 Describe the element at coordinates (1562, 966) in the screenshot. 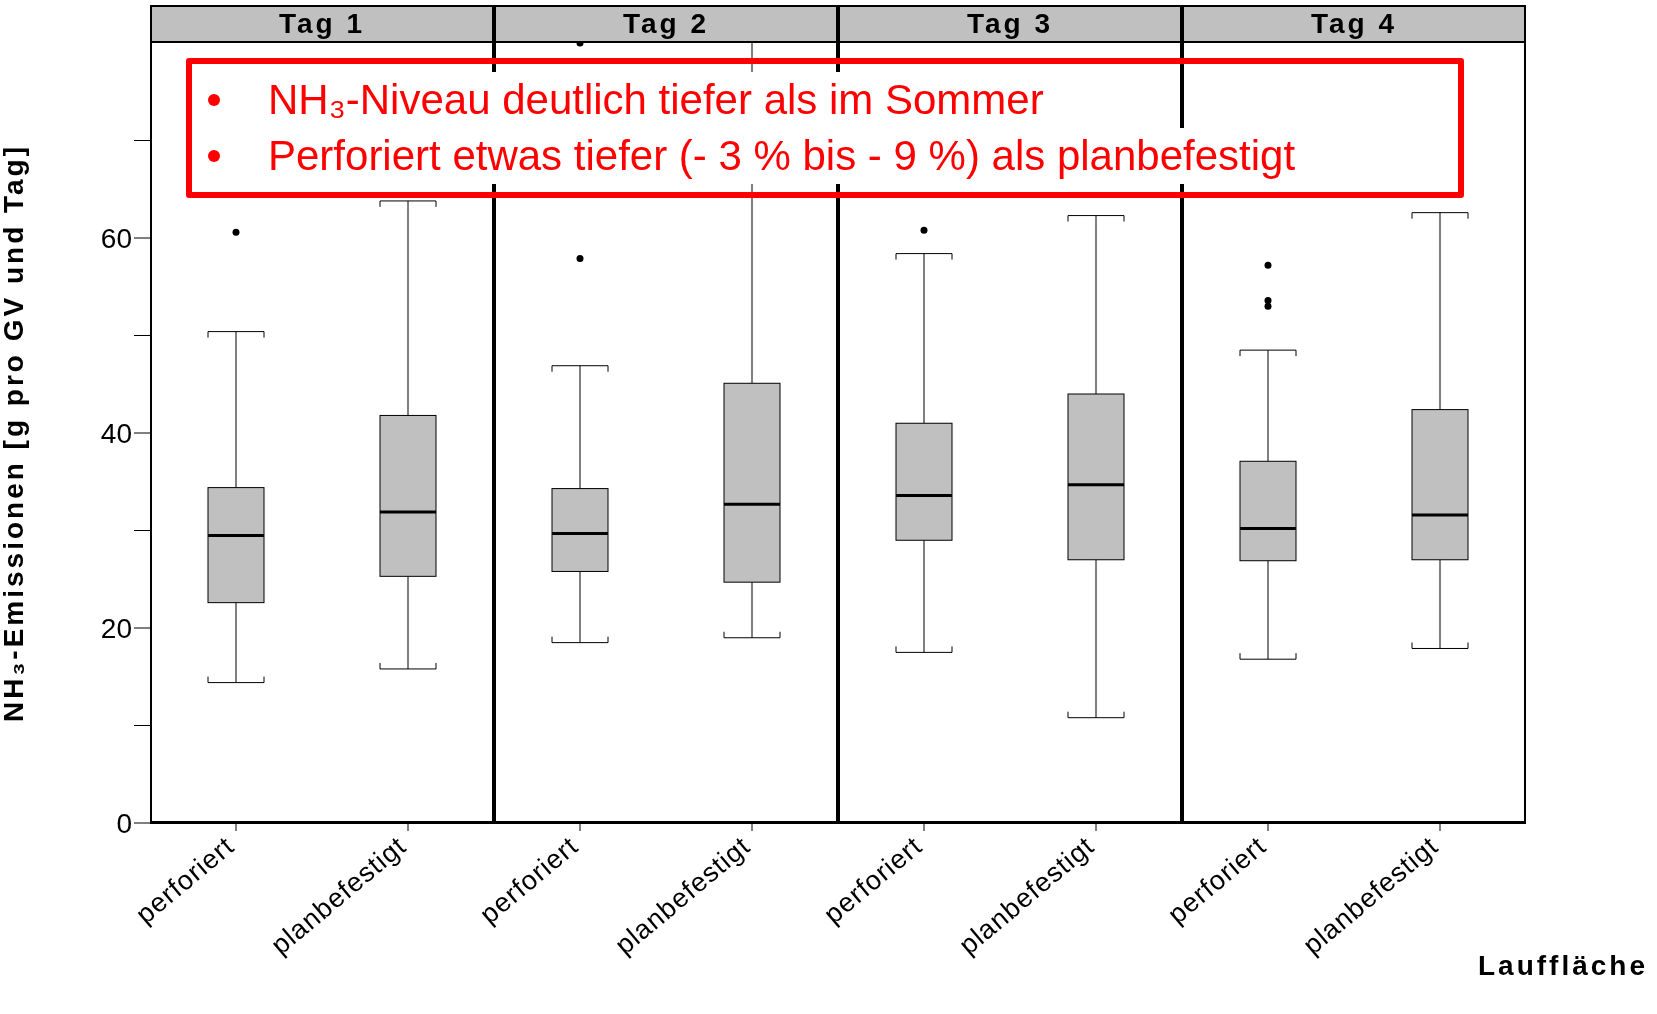

I see `x-axis-title: Lauffläche` at that location.